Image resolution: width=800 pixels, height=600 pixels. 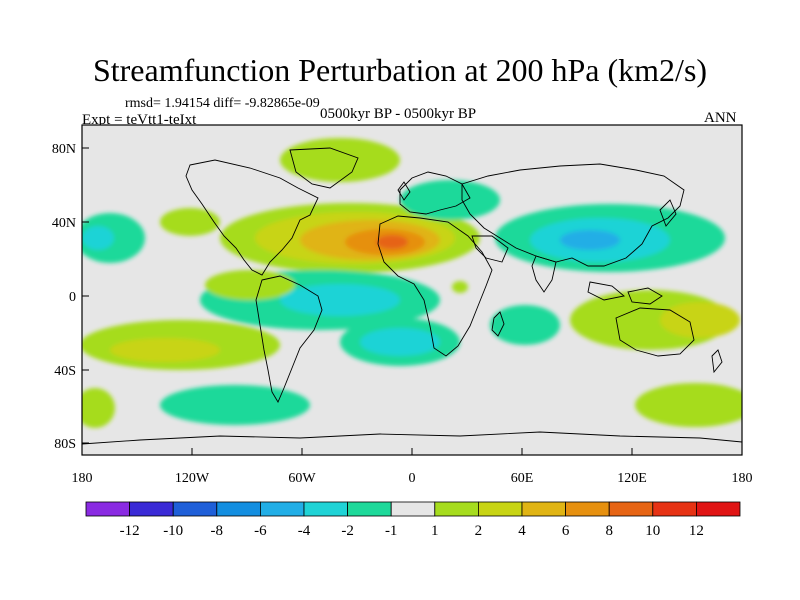 What do you see at coordinates (173, 531) in the screenshot?
I see `colorbar-label: -10` at bounding box center [173, 531].